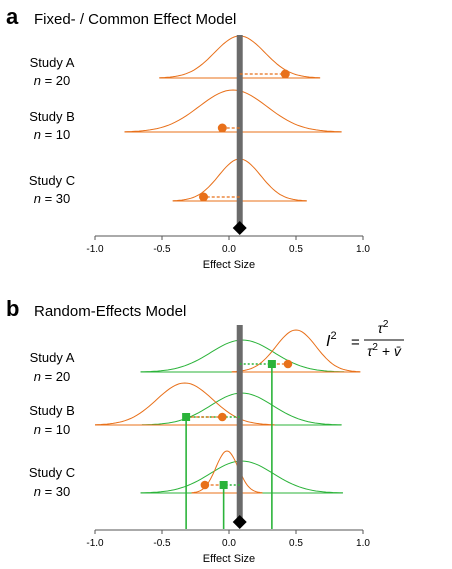  Describe the element at coordinates (222, 128) in the screenshot. I see `panel-a-study-b-observed-point` at that location.